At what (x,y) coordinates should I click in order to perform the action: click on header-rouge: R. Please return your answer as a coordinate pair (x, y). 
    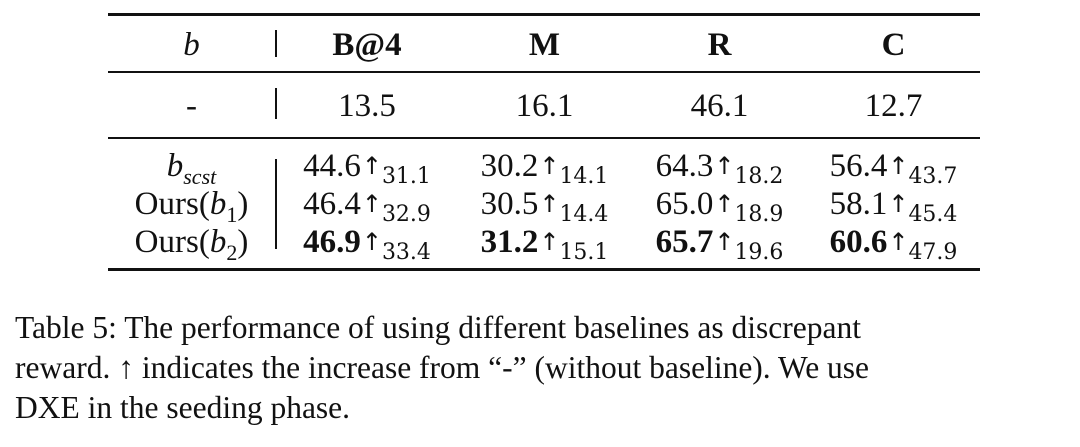
    Looking at the image, I should click on (719, 45).